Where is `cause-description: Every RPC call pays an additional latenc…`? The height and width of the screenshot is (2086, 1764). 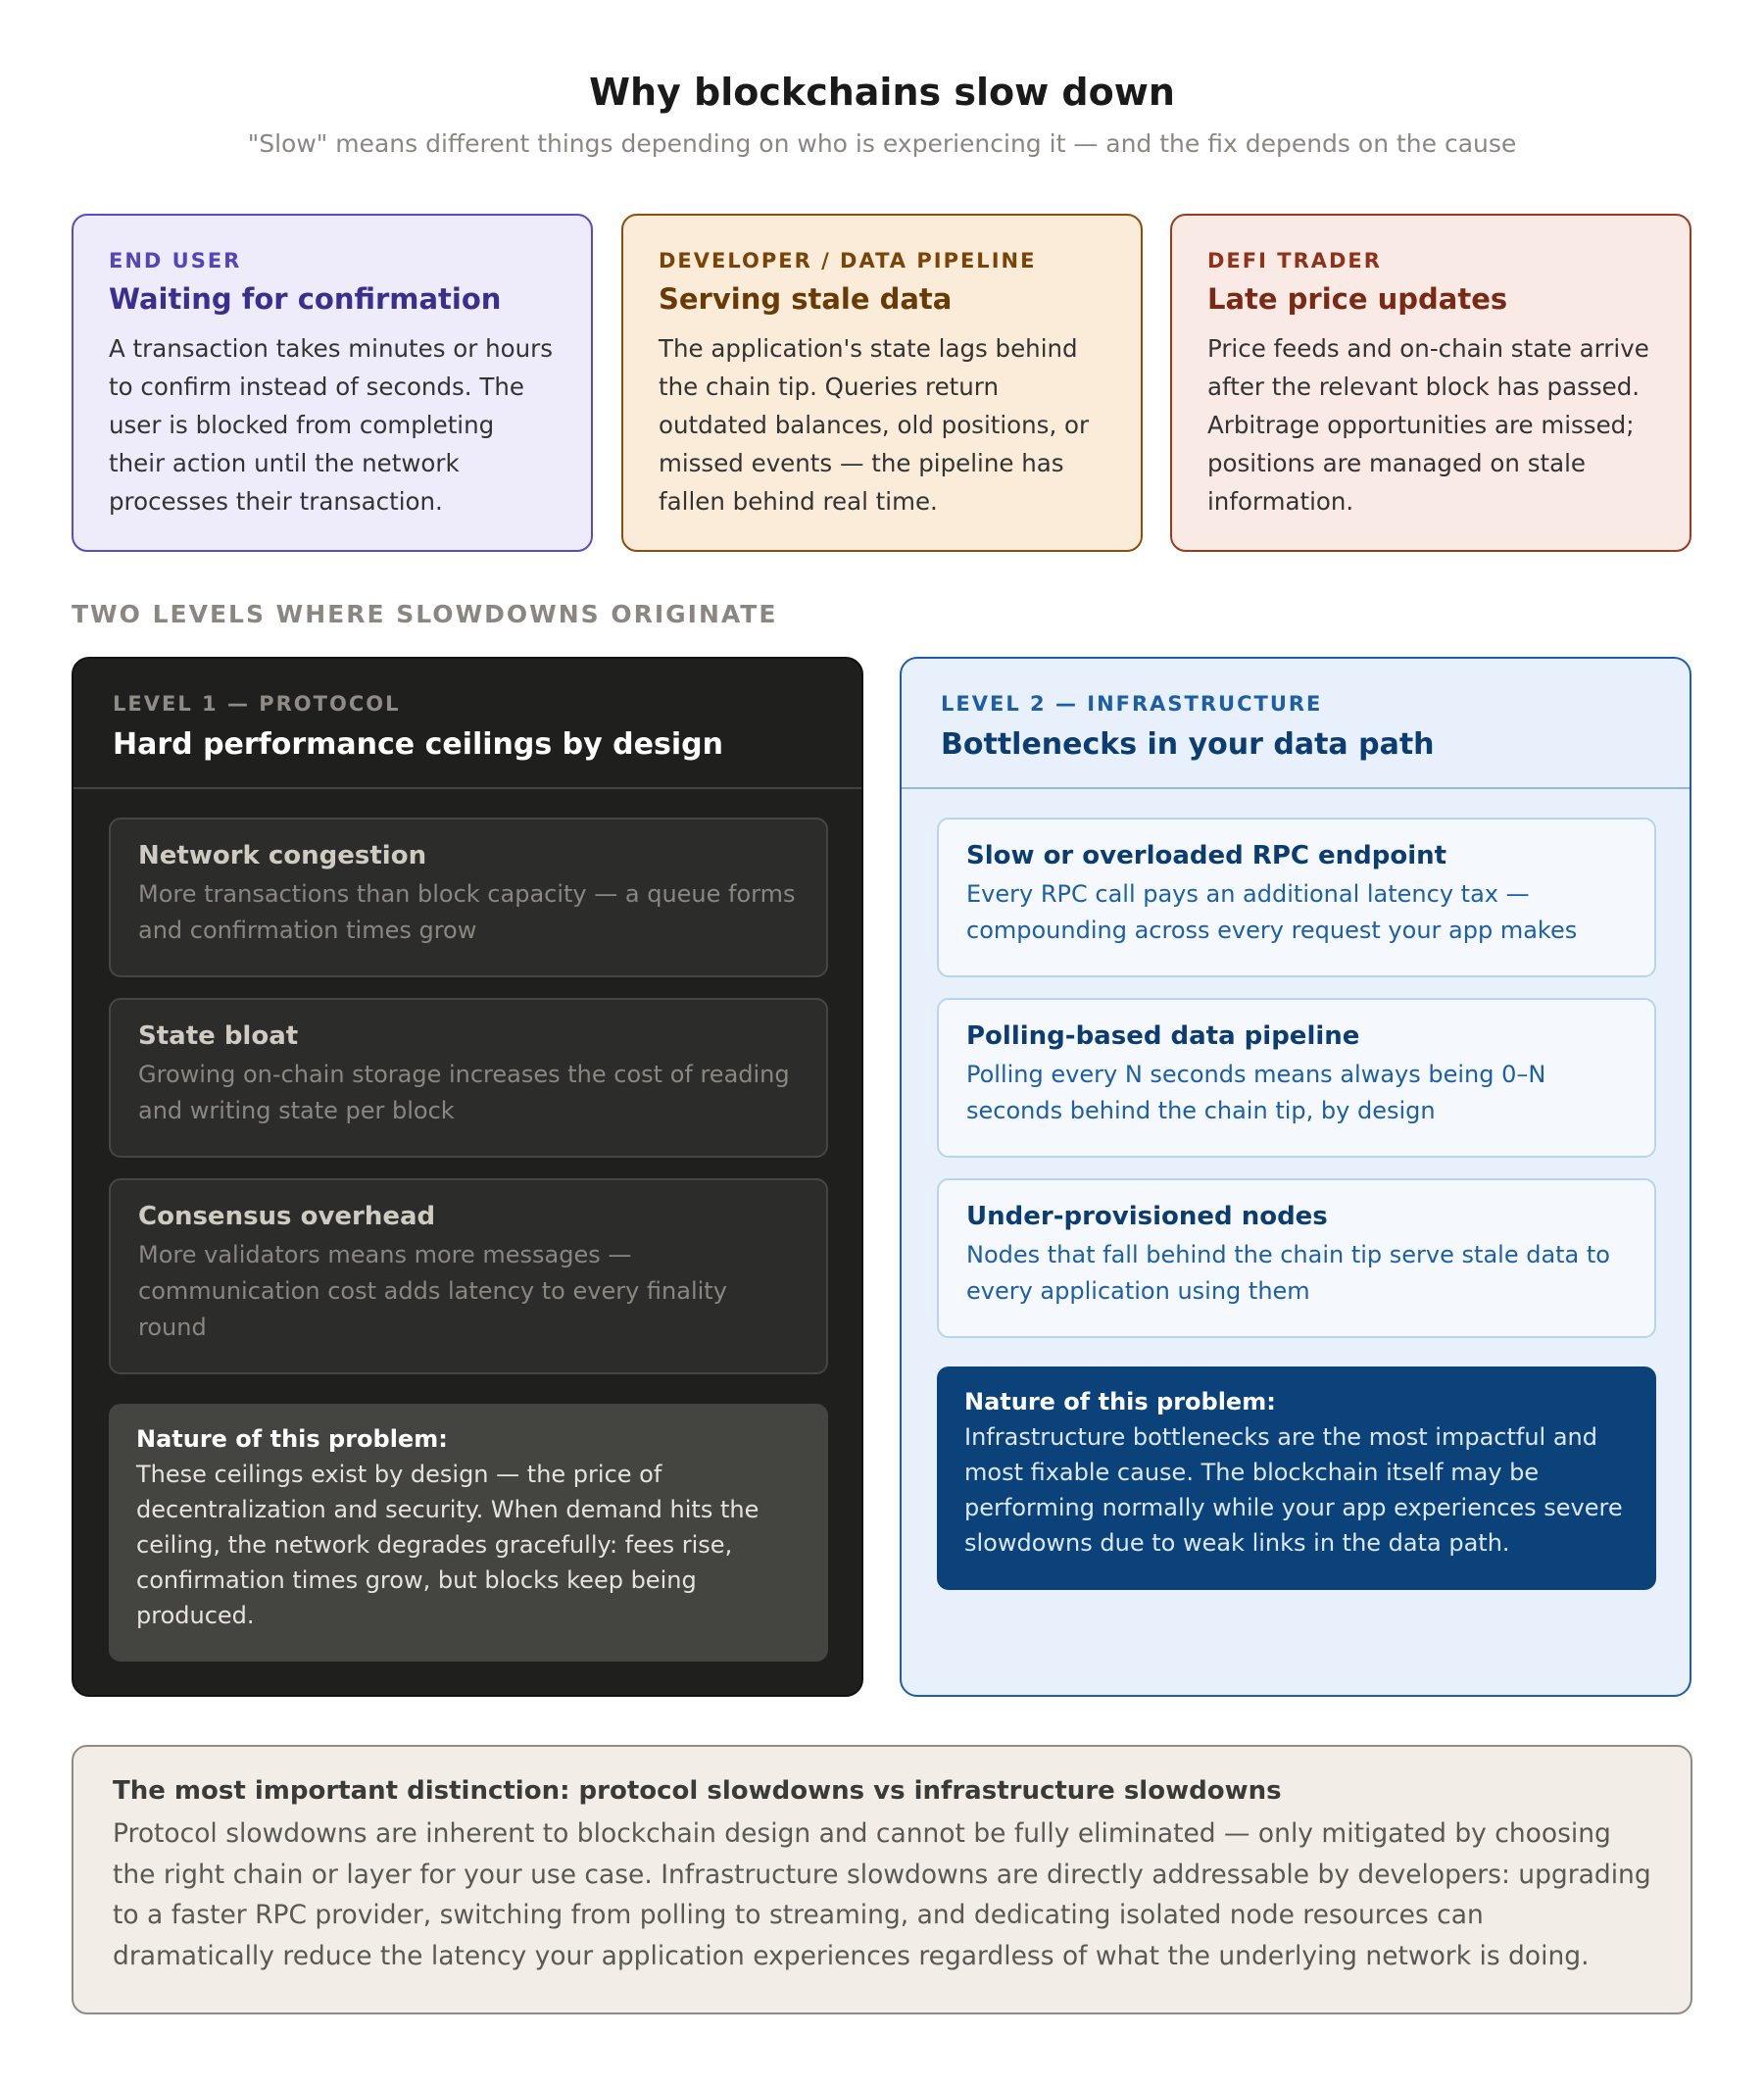 cause-description: Every RPC call pays an additional latenc… is located at coordinates (1272, 912).